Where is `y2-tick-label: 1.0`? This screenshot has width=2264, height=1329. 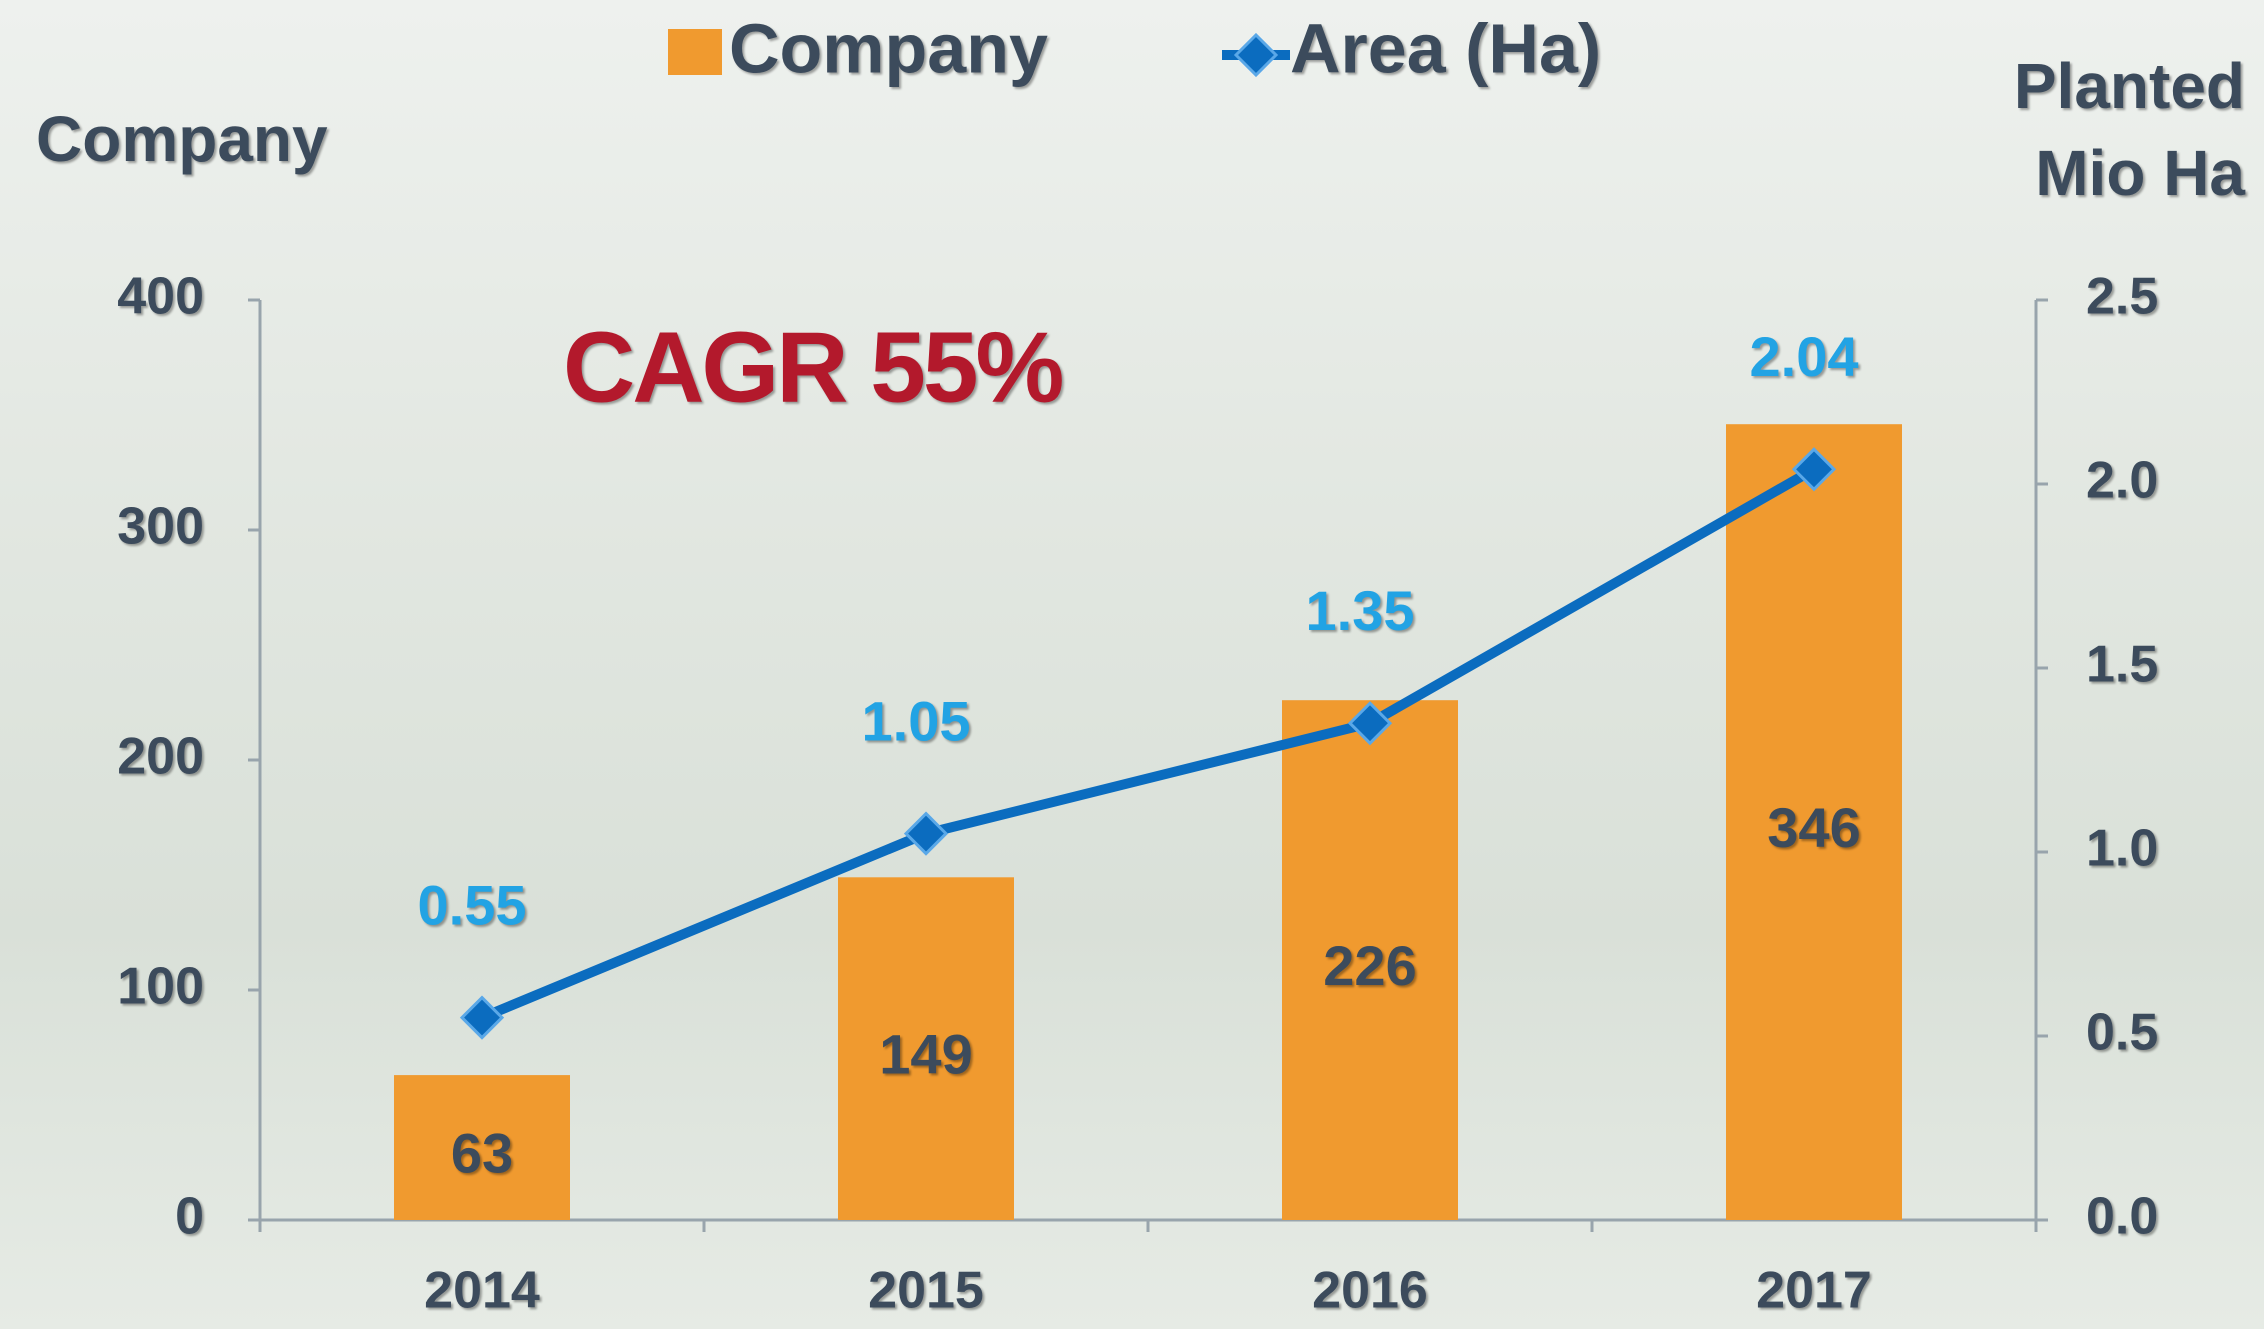
y2-tick-label: 1.0 is located at coordinates (2122, 849).